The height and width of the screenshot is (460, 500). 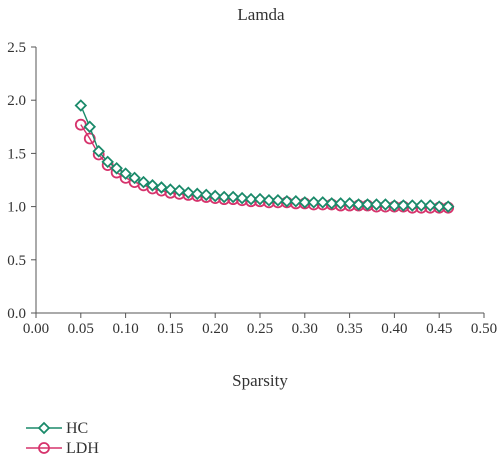 What do you see at coordinates (57, 428) in the screenshot?
I see `legend-item-hc: HC` at bounding box center [57, 428].